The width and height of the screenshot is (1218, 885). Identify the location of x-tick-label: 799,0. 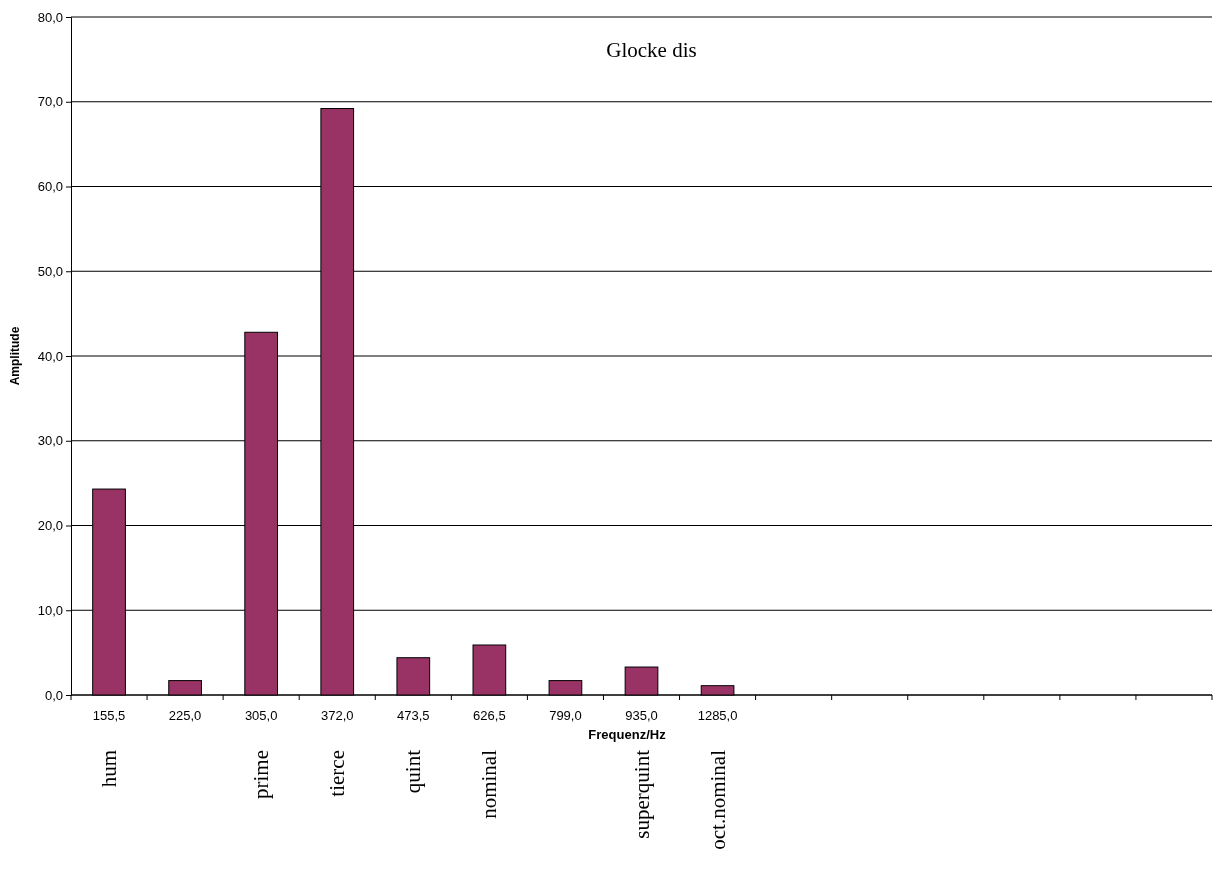
(565, 715).